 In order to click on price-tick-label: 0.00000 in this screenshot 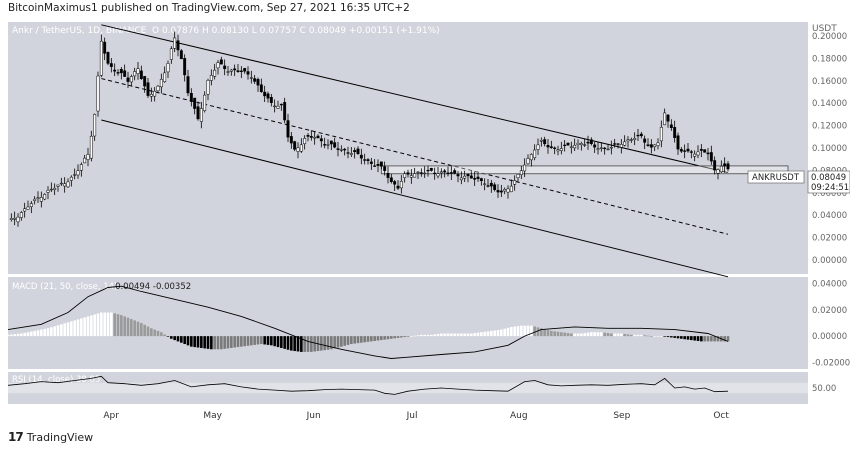, I will do `click(829, 261)`.